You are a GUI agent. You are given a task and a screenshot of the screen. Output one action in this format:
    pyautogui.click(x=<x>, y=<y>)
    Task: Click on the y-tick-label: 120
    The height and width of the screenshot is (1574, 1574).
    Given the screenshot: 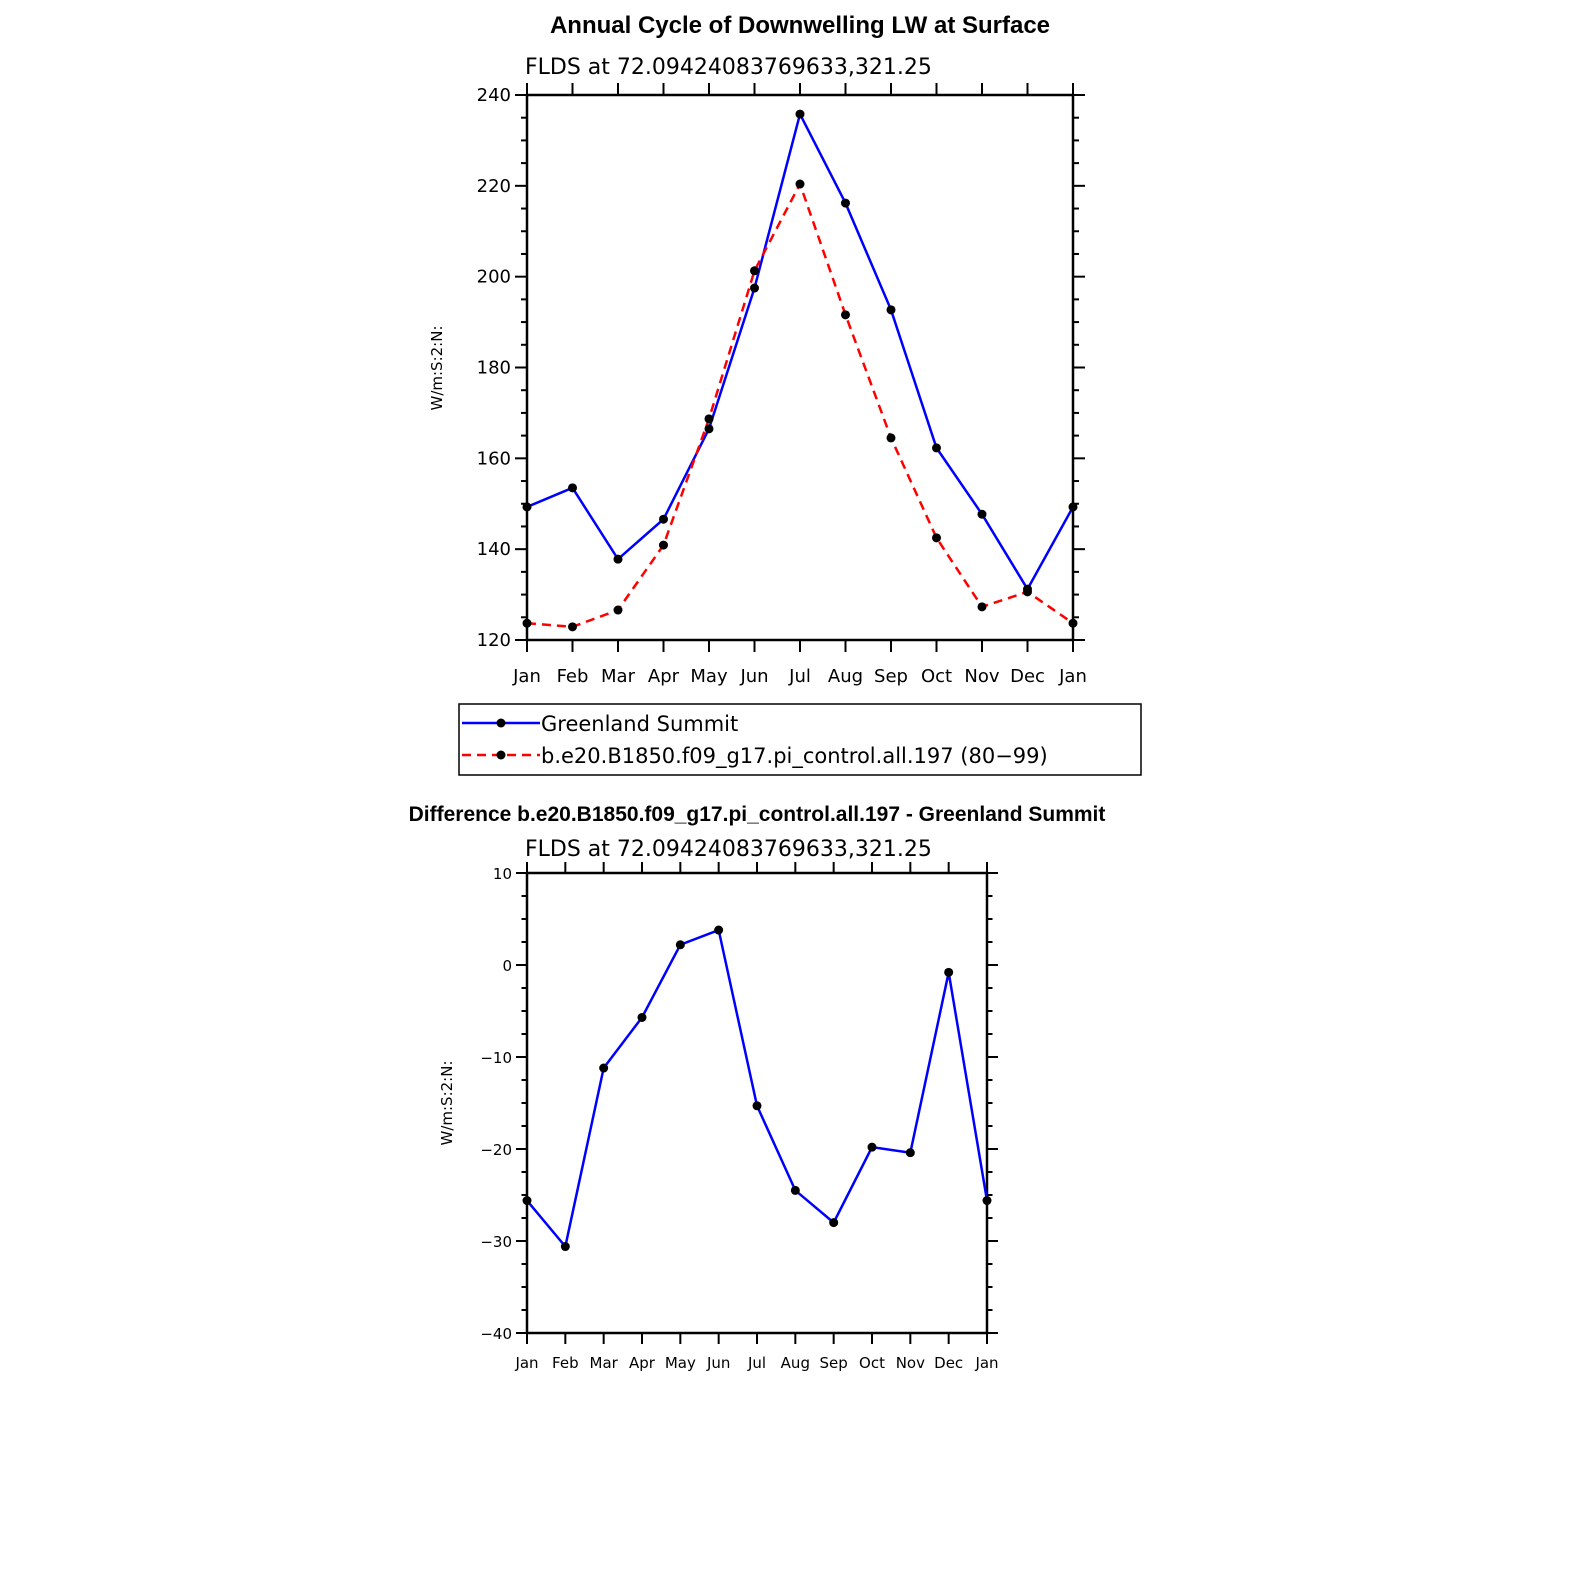 What is the action you would take?
    pyautogui.click(x=494, y=640)
    